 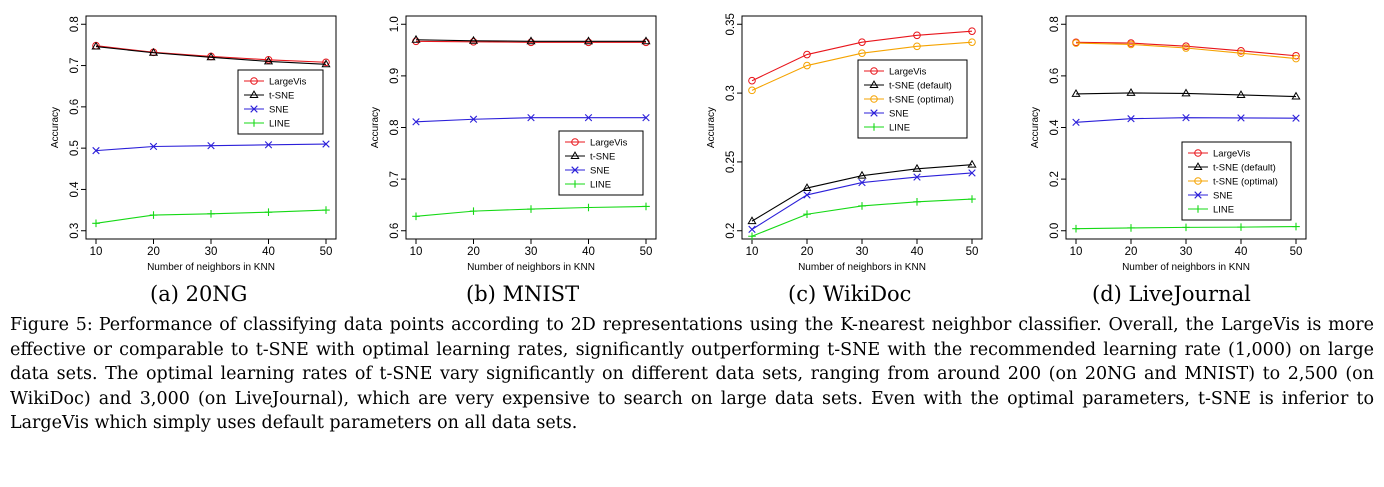 I want to click on y-tick-label: 0.8, so click(x=395, y=128).